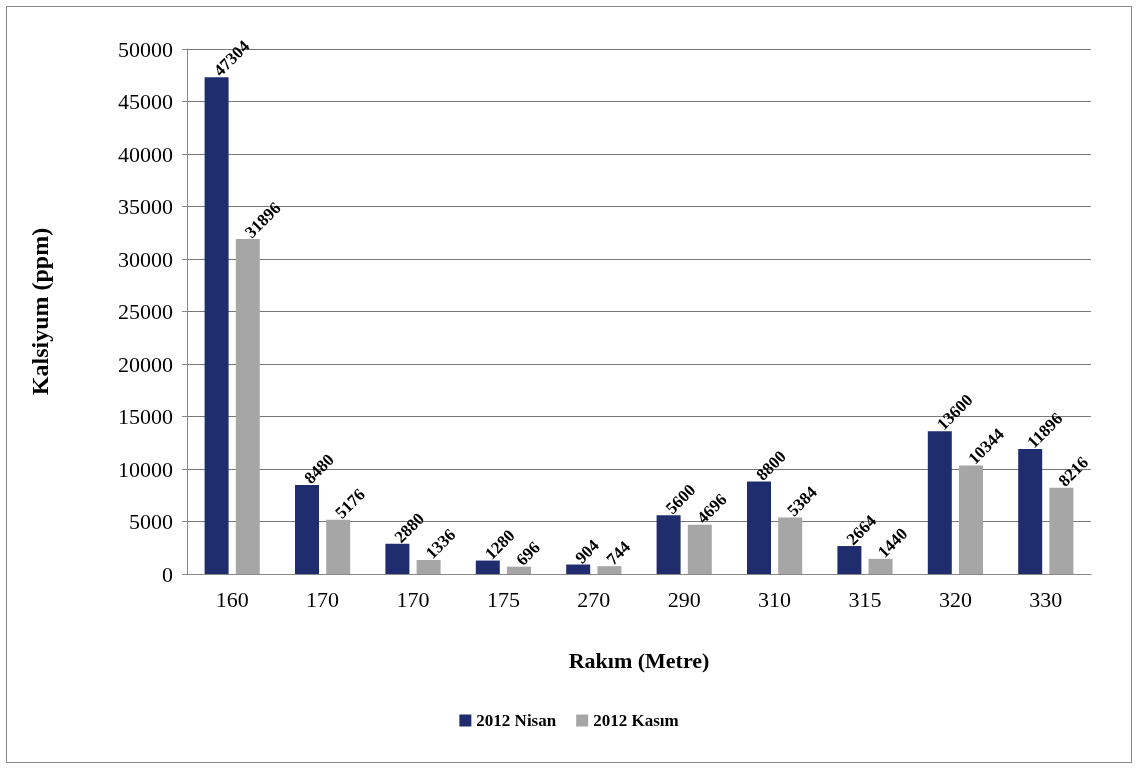 The height and width of the screenshot is (771, 1140). What do you see at coordinates (145, 469) in the screenshot?
I see `y-tick-label: 10000` at bounding box center [145, 469].